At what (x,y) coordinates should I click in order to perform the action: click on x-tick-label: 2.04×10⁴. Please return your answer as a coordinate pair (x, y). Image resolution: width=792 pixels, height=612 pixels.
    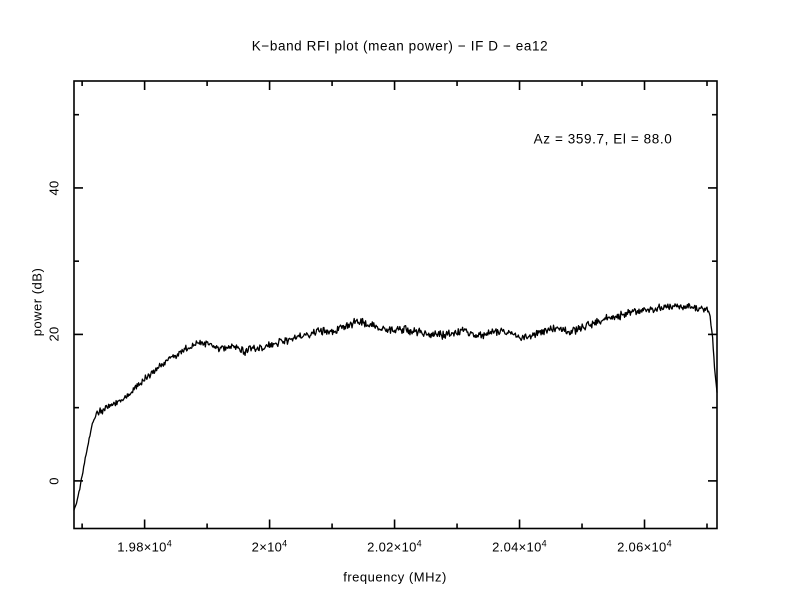
    Looking at the image, I should click on (519, 546).